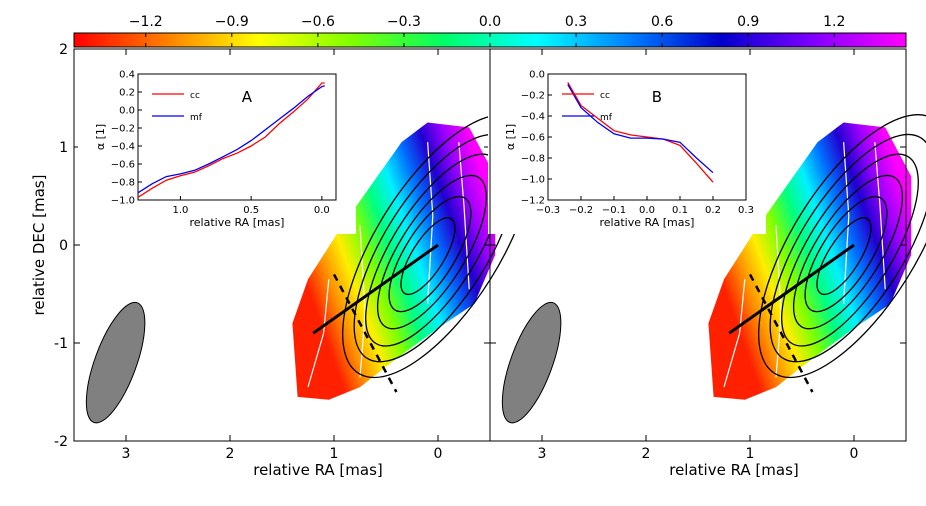 The width and height of the screenshot is (926, 506). I want to click on y-tick-label: -2, so click(61, 442).